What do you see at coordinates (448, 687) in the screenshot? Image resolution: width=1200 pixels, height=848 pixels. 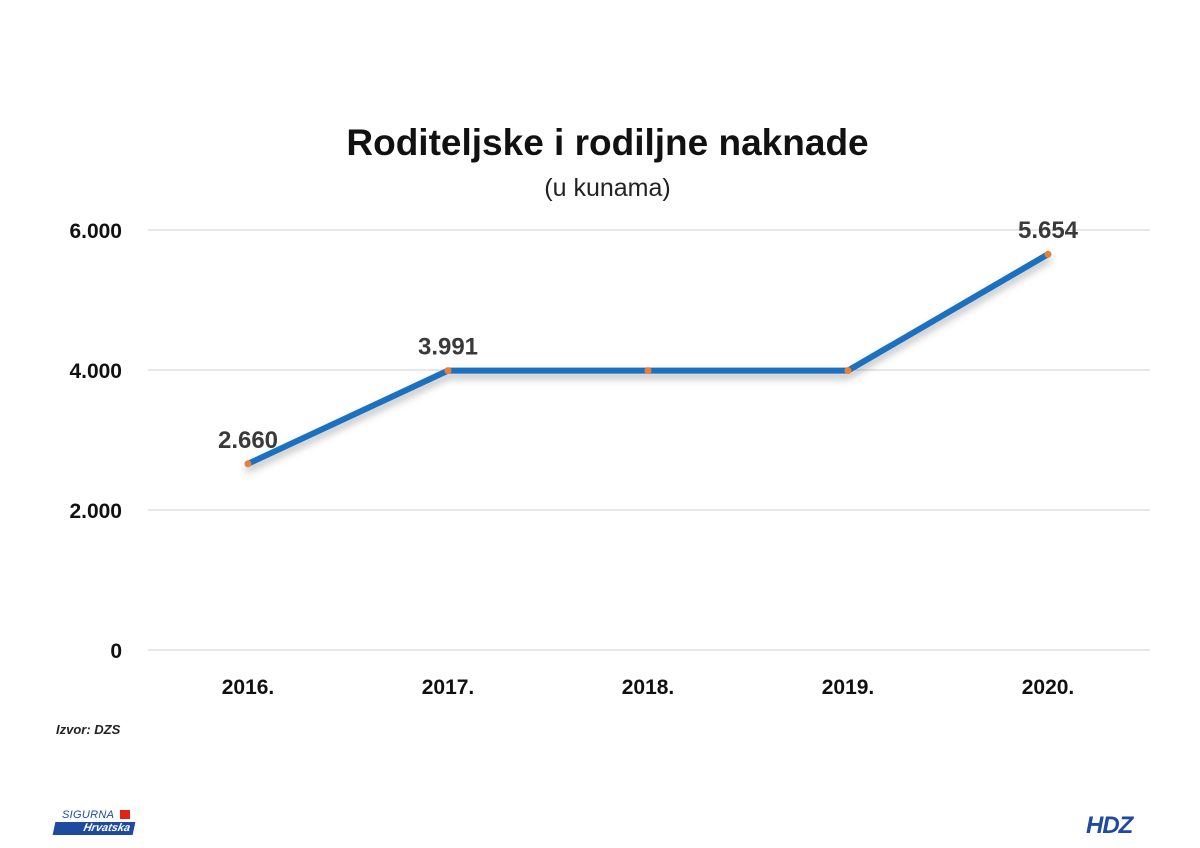 I see `x-tick-label: 2017.` at bounding box center [448, 687].